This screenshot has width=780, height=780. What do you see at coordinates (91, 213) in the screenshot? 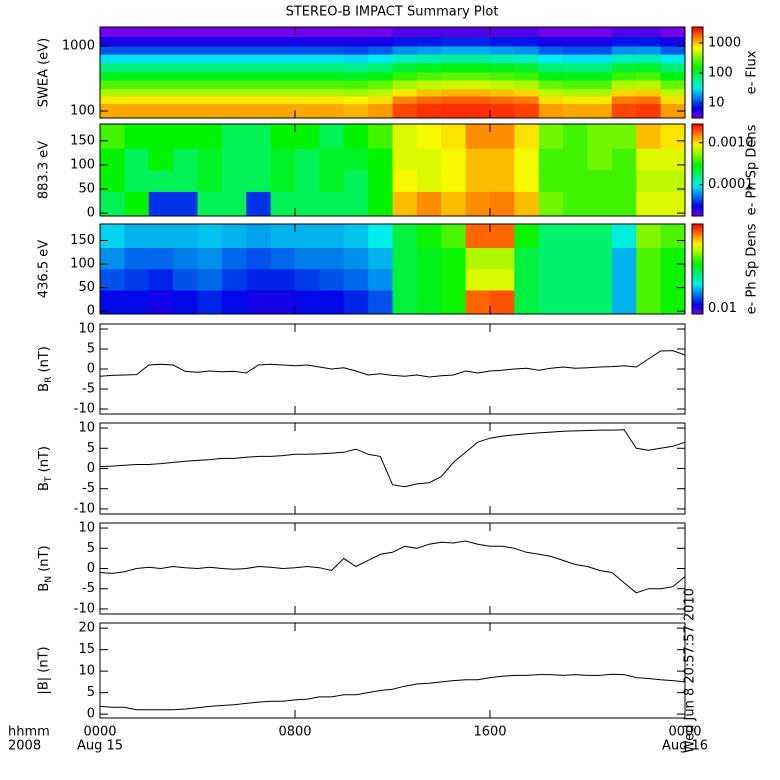
I see `y-tick-label: 0` at bounding box center [91, 213].